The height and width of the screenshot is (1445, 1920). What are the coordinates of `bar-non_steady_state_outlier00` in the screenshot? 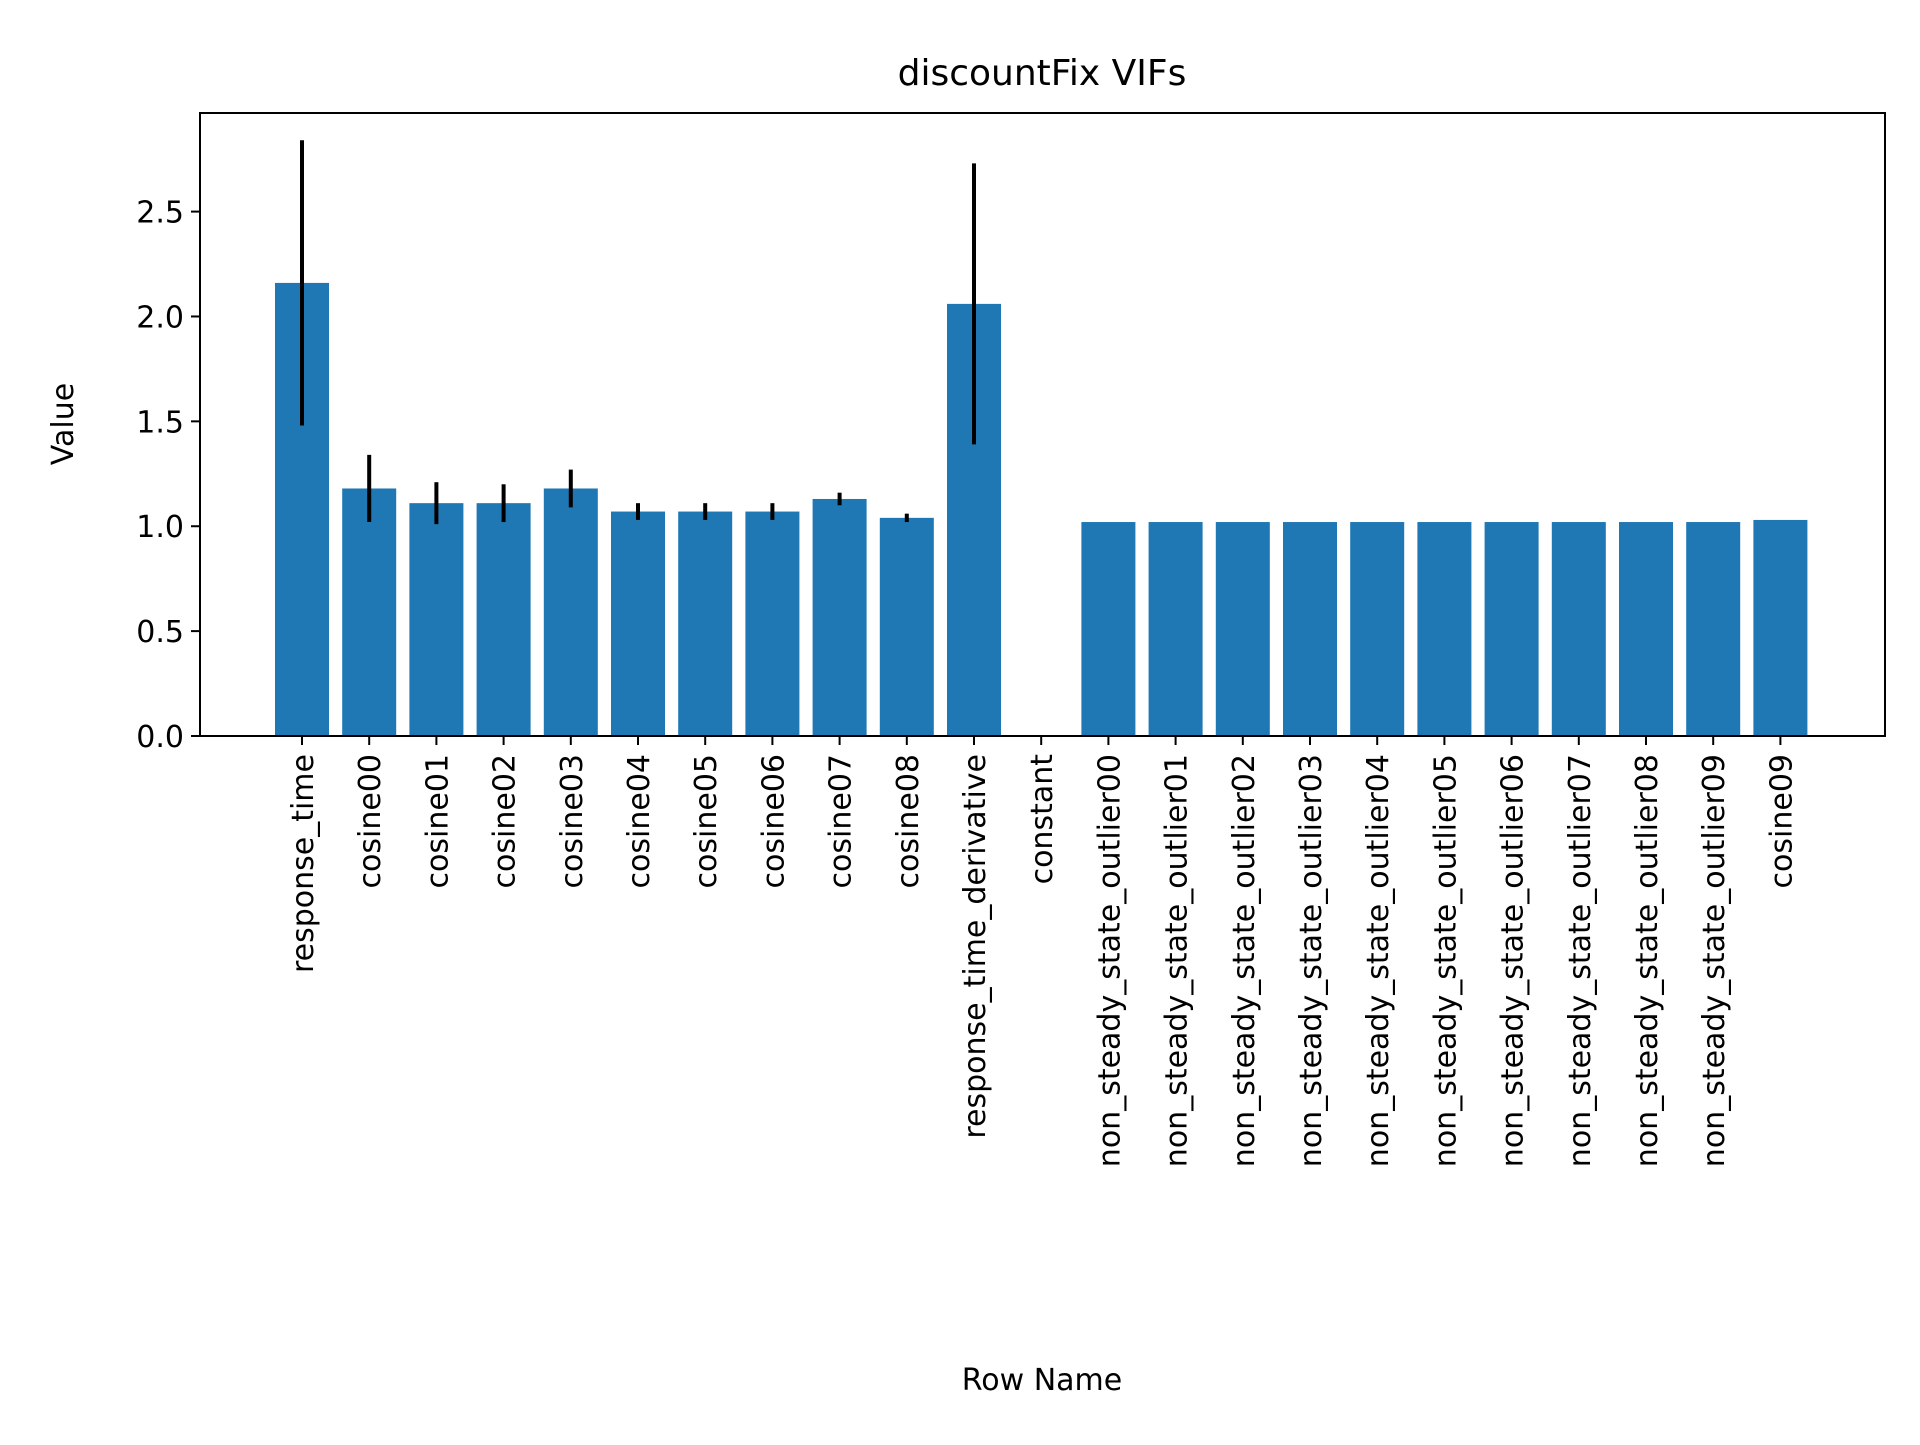 It's located at (1108, 629).